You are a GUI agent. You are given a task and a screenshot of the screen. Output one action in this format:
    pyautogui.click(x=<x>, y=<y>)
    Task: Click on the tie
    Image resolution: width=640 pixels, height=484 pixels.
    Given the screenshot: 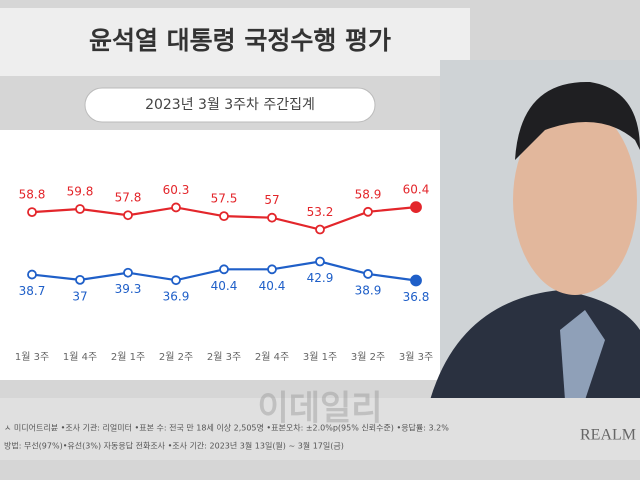 What is the action you would take?
    pyautogui.click(x=582, y=355)
    